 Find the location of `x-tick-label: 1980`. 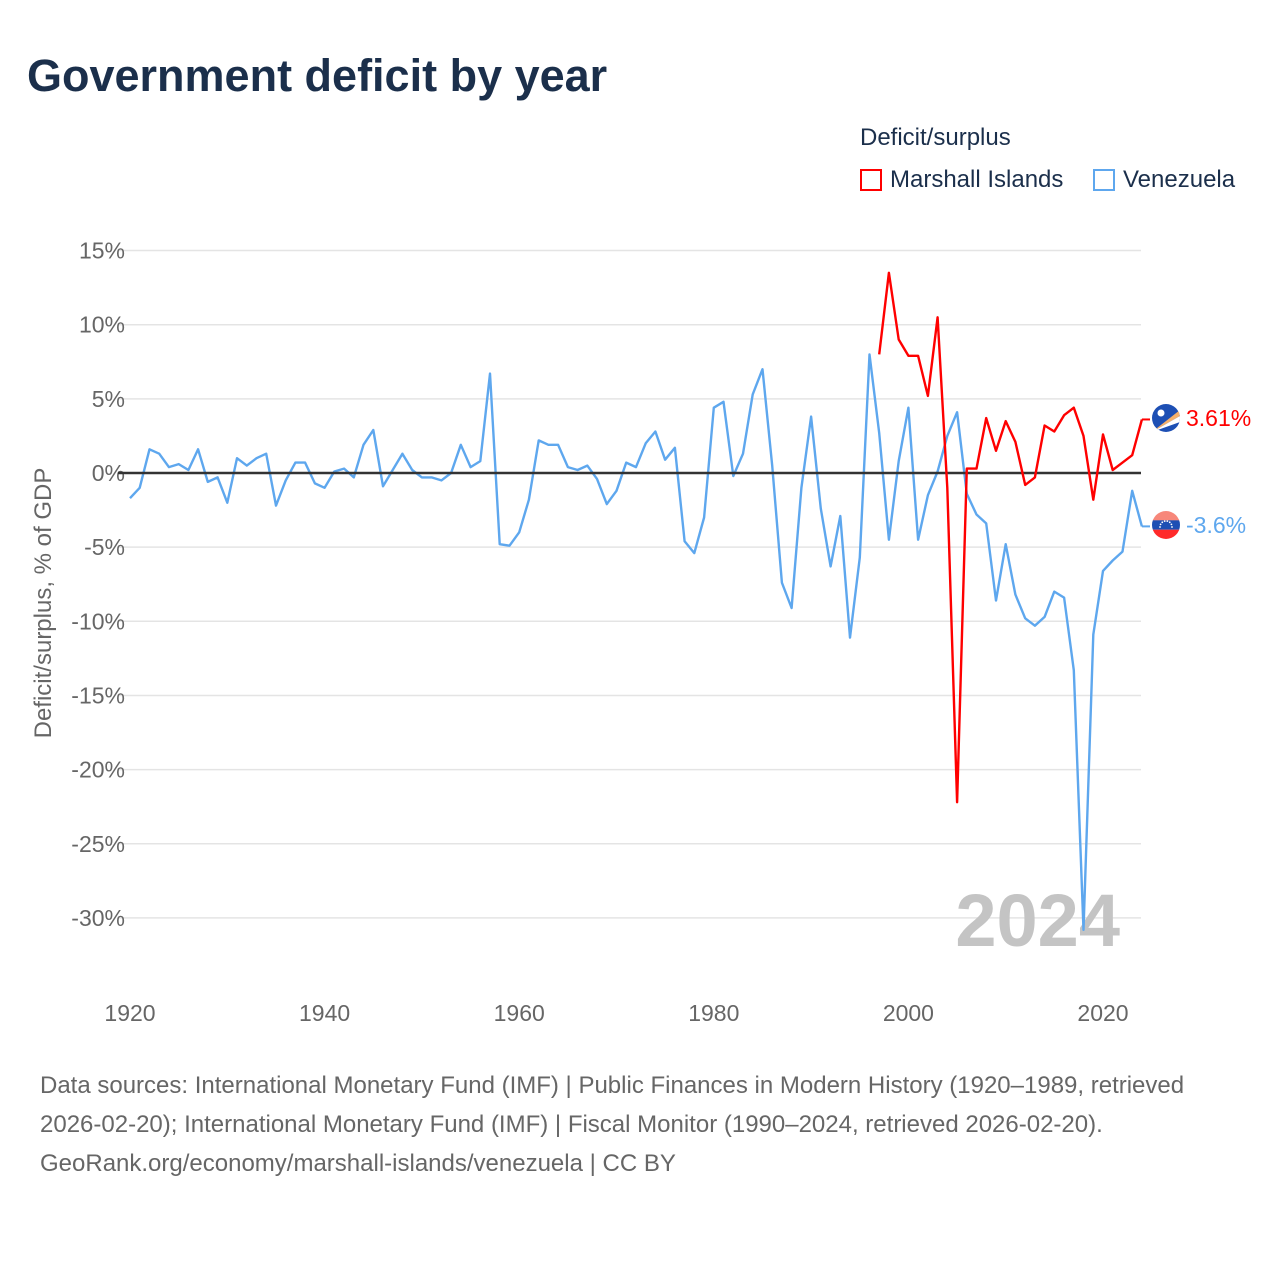

x-tick-label: 1980 is located at coordinates (713, 1013).